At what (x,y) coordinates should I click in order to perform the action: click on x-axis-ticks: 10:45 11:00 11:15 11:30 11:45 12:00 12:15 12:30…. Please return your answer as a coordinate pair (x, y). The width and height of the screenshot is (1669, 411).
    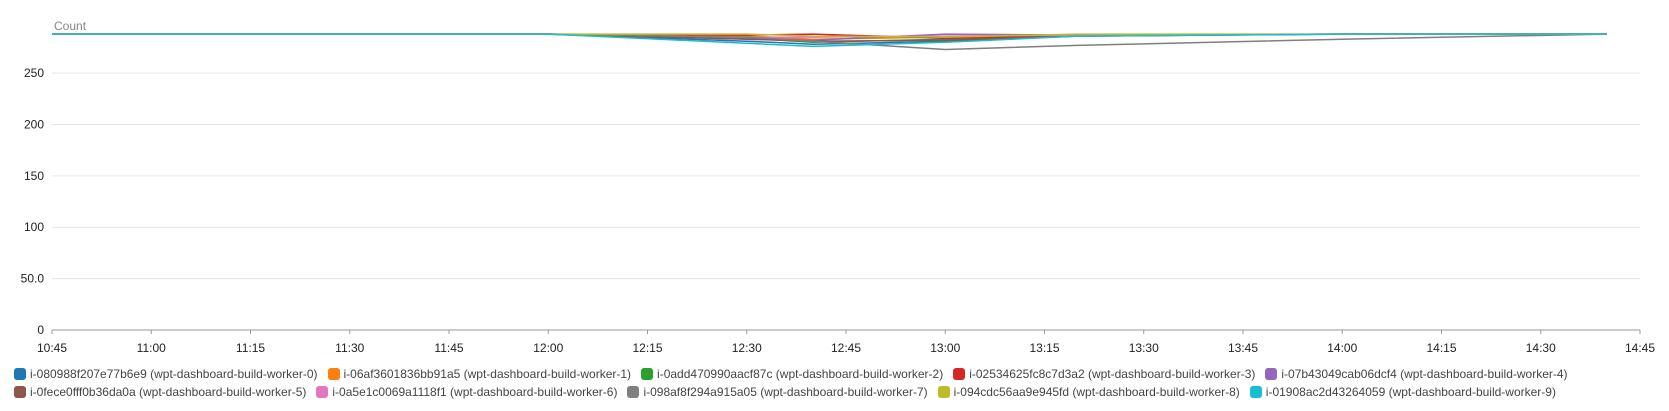
    Looking at the image, I should click on (846, 342).